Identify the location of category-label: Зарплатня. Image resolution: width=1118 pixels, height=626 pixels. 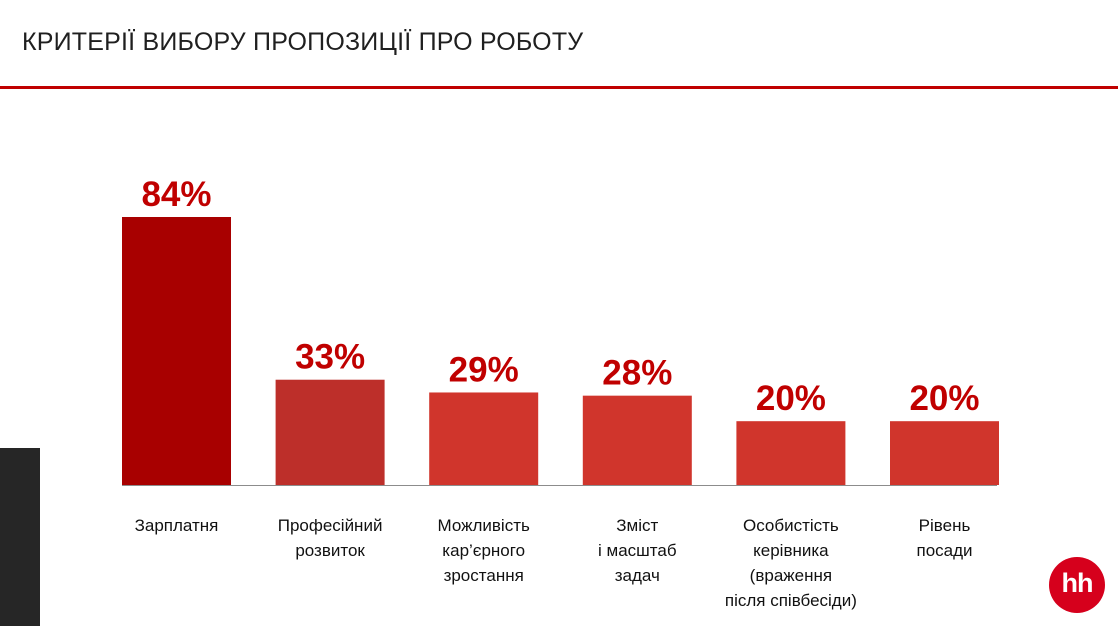
(176, 525).